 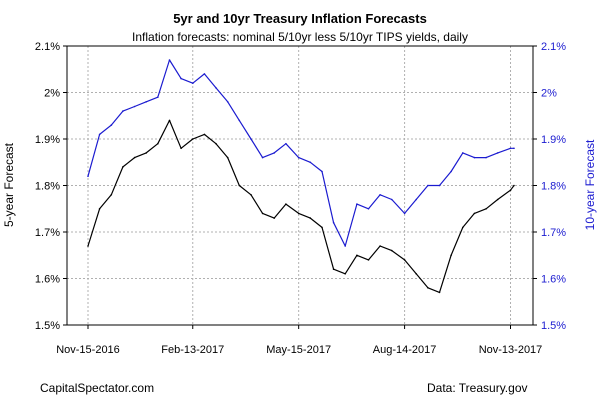 I want to click on x-tick-label: Nov-13-2017, so click(x=511, y=350).